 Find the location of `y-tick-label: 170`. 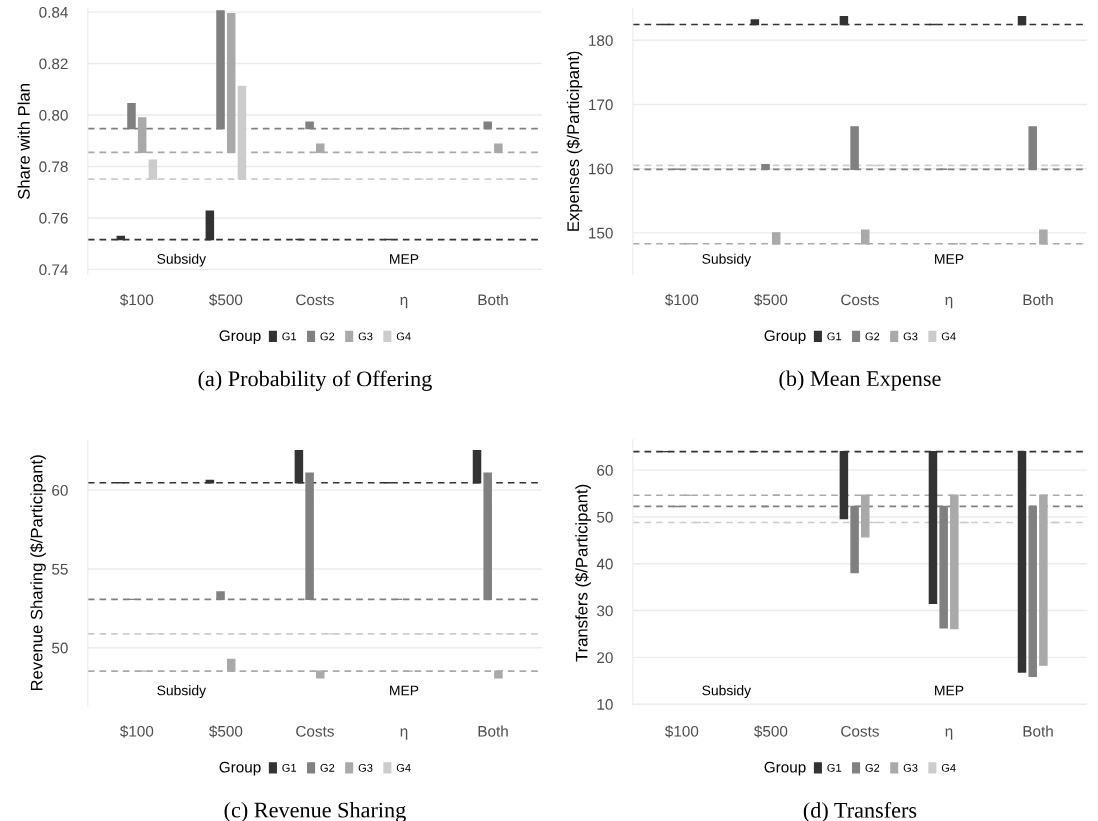

y-tick-label: 170 is located at coordinates (601, 105).